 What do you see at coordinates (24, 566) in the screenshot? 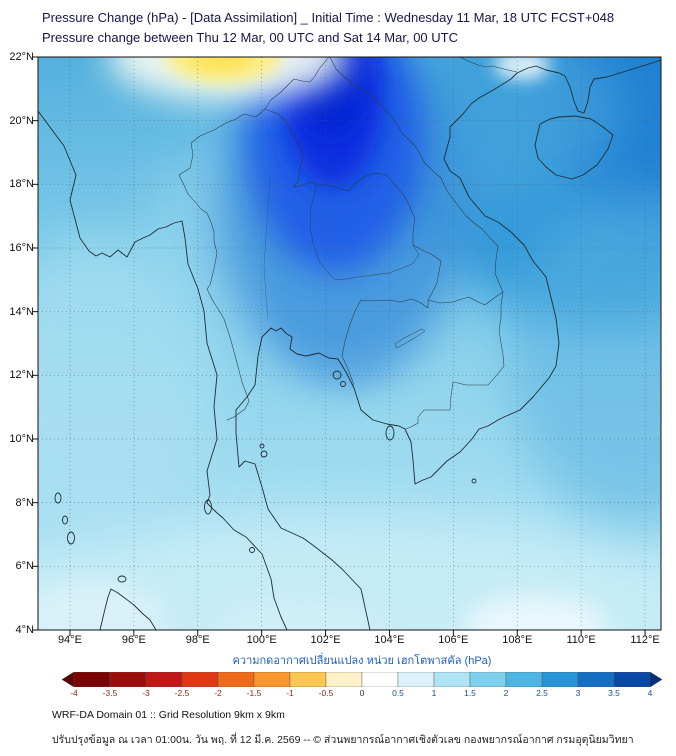
I see `lat-tick-label: 6°N` at bounding box center [24, 566].